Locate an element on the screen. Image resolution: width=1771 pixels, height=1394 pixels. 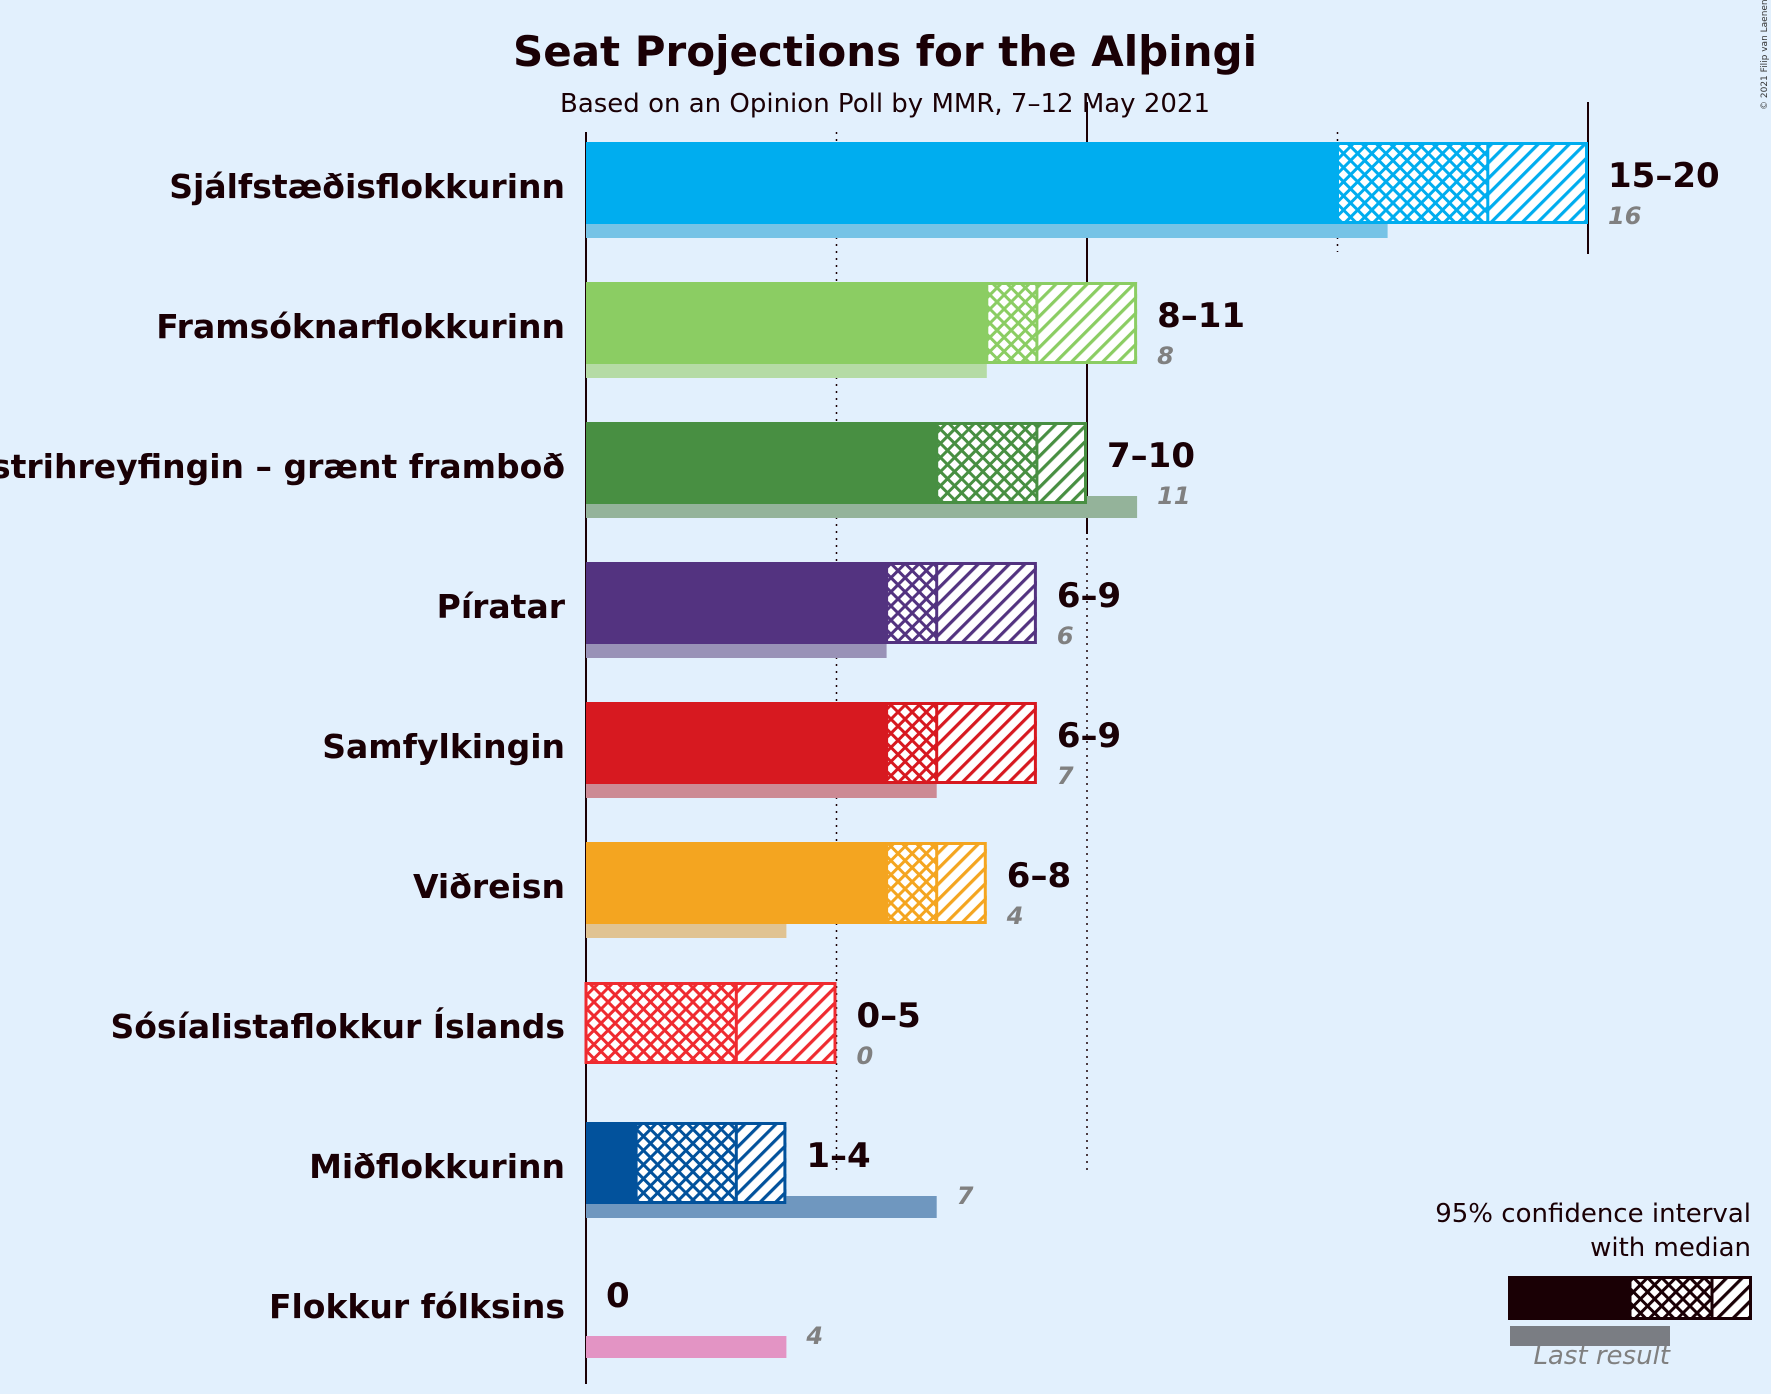
party-row: Vinstrihreyfingin – grænt framboð 7–10 11 is located at coordinates (597, 470).